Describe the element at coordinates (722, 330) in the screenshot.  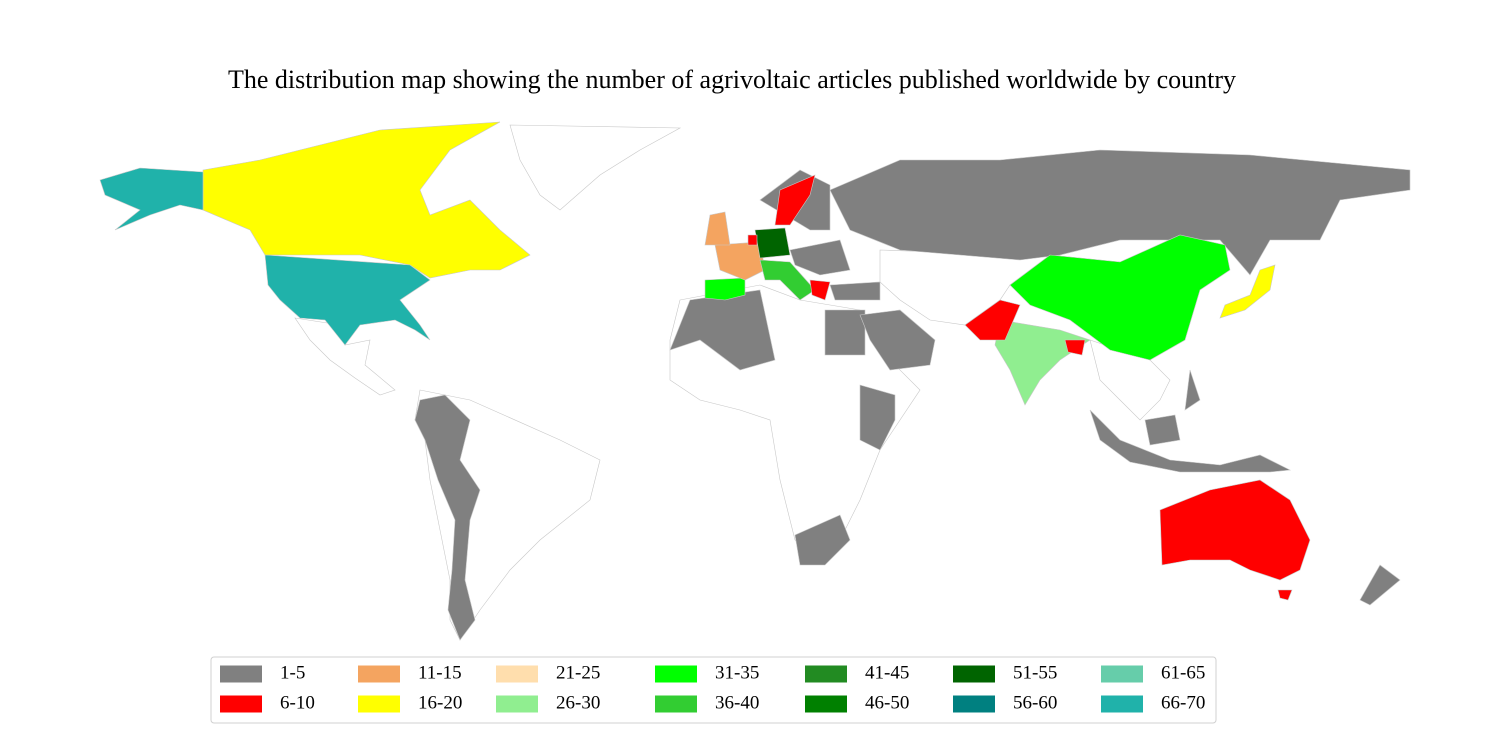
I see `north-africa` at that location.